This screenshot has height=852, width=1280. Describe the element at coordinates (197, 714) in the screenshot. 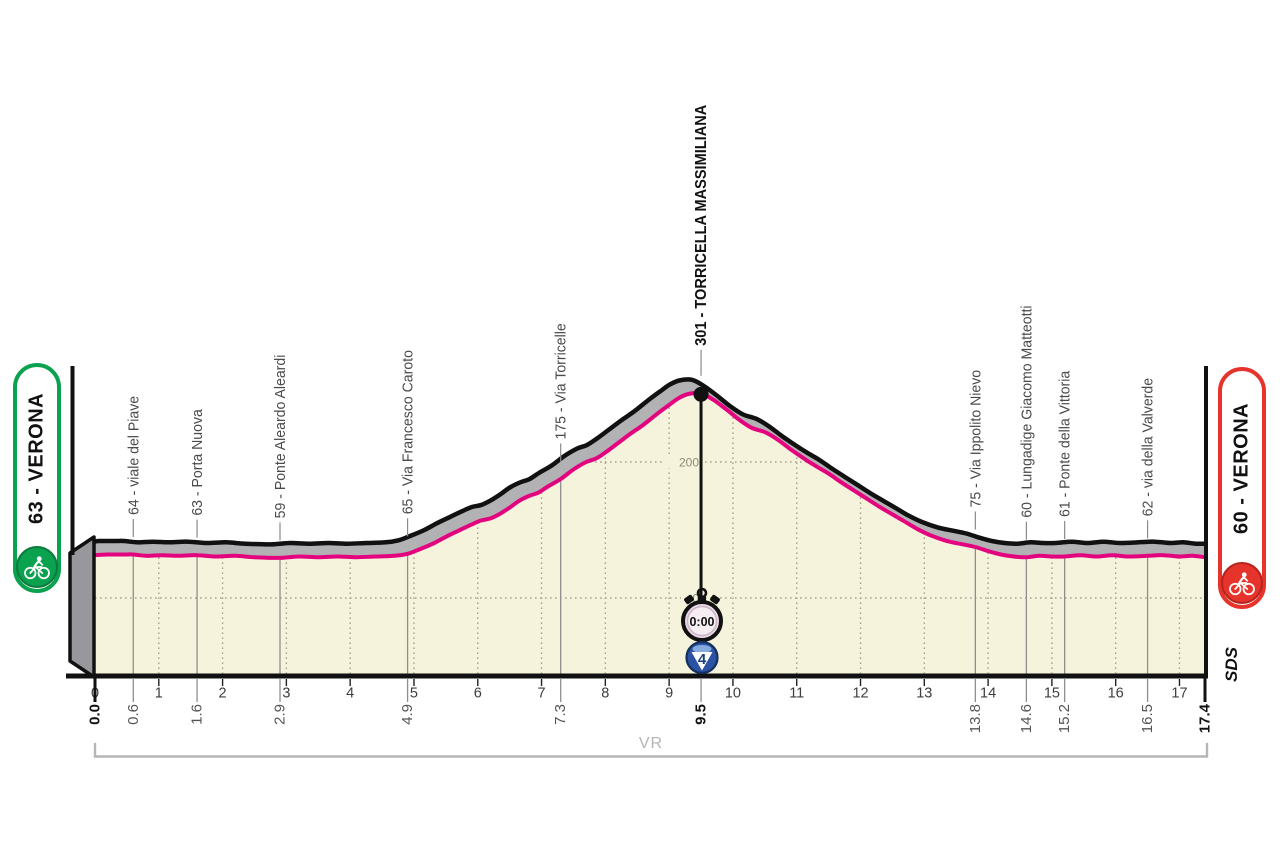

I see `svg-text: 1.6` at that location.